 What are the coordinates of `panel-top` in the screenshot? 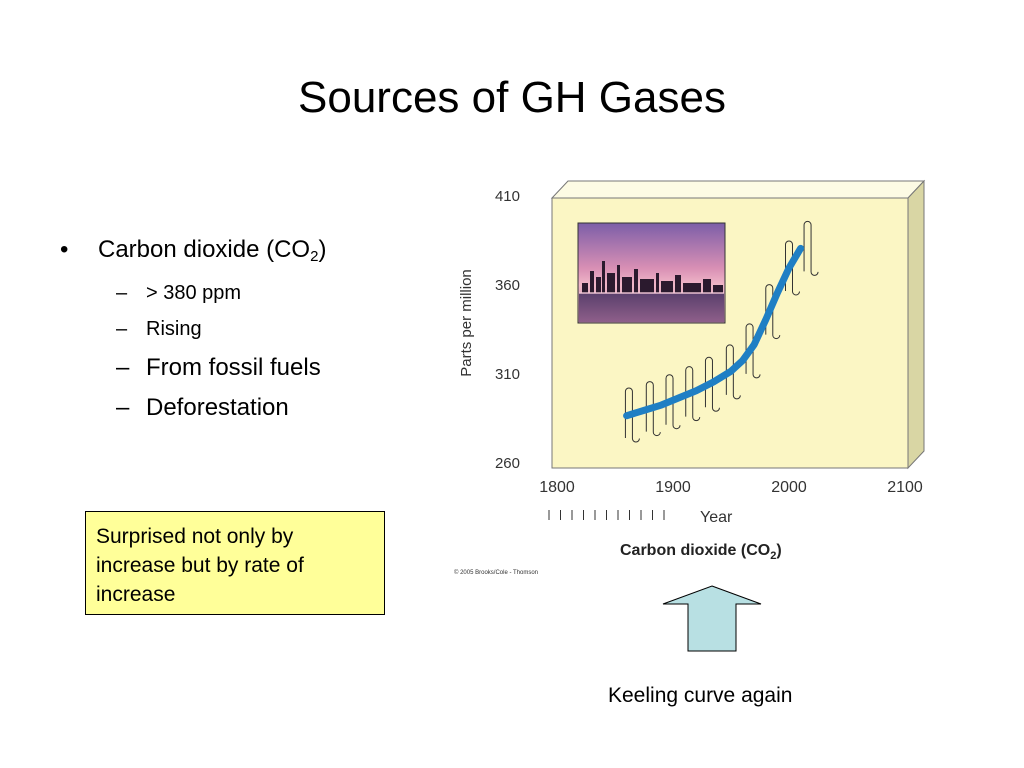 It's located at (738, 189).